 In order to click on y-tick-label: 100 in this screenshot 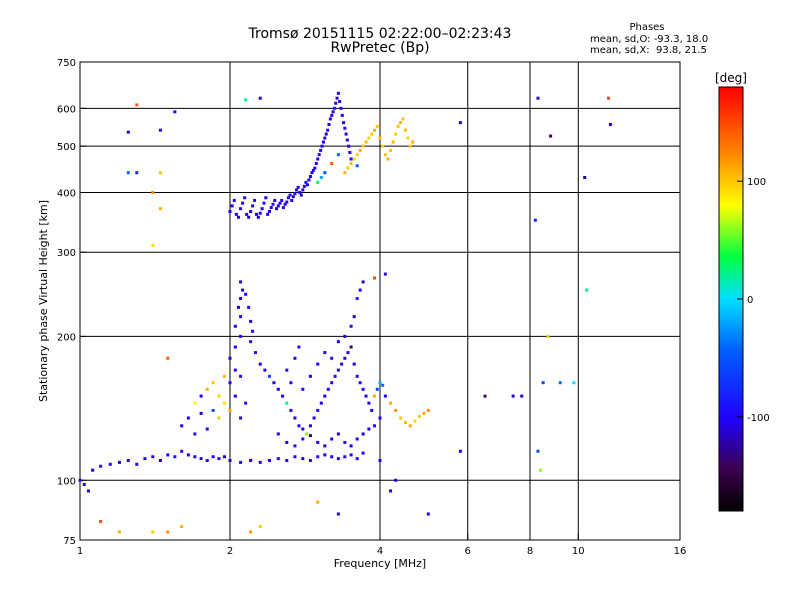, I will do `click(66, 481)`.